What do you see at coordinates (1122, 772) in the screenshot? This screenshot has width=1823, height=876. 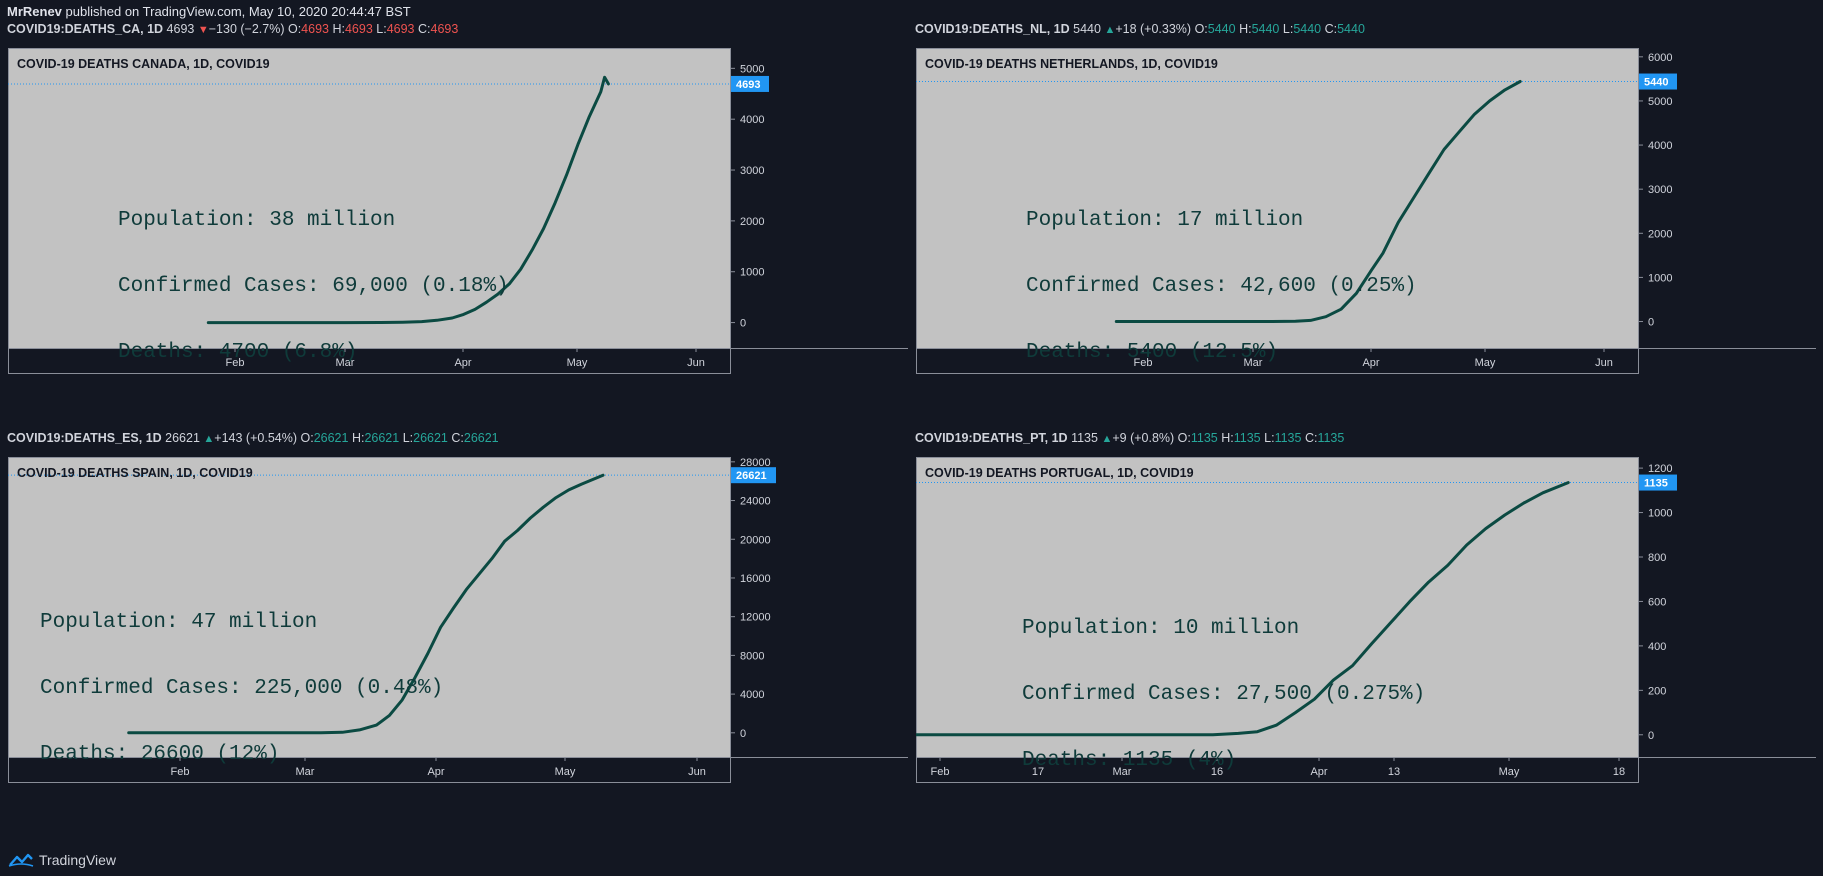 I see `x-tick-label: Mar` at bounding box center [1122, 772].